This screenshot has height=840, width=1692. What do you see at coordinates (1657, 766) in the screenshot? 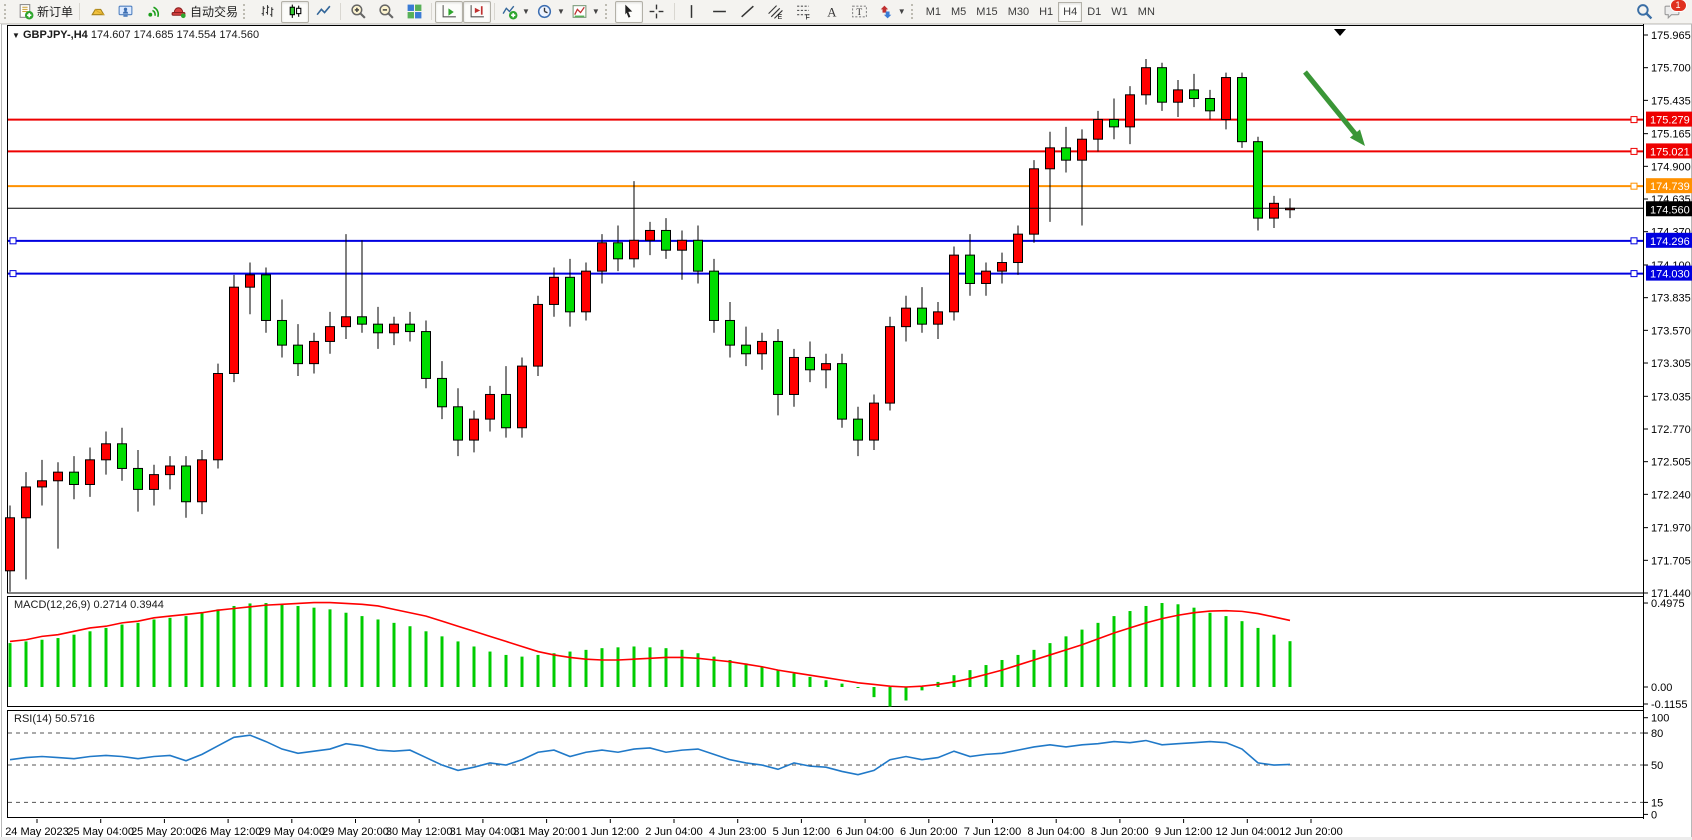
I see `svg-text: 50` at bounding box center [1657, 766].